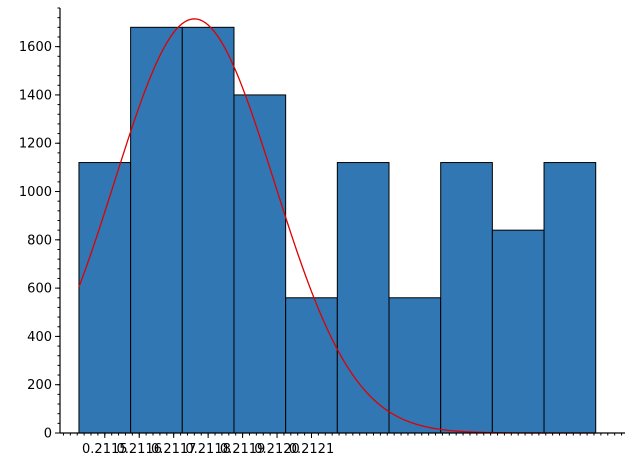 This screenshot has height=464, width=633. Describe the element at coordinates (105, 449) in the screenshot. I see `x-tick-label: 0.2115` at that location.